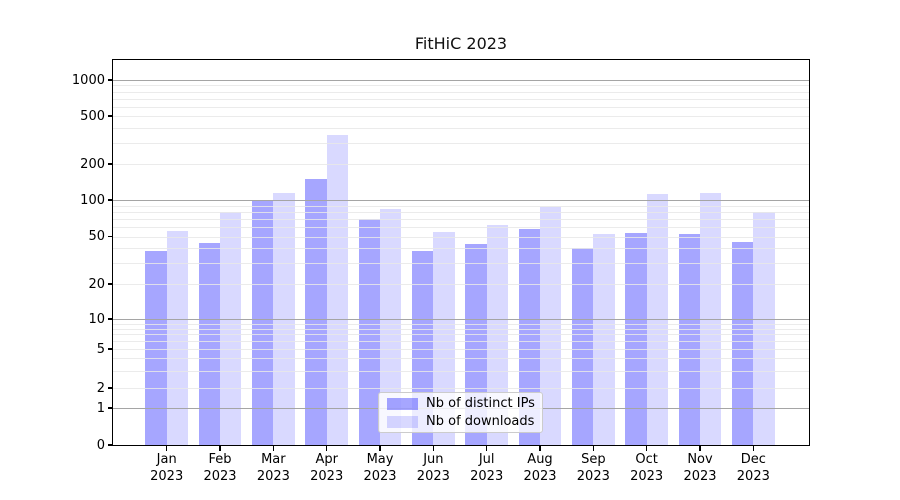 The image size is (900, 500). I want to click on x-tick-mark-sep, so click(593, 448).